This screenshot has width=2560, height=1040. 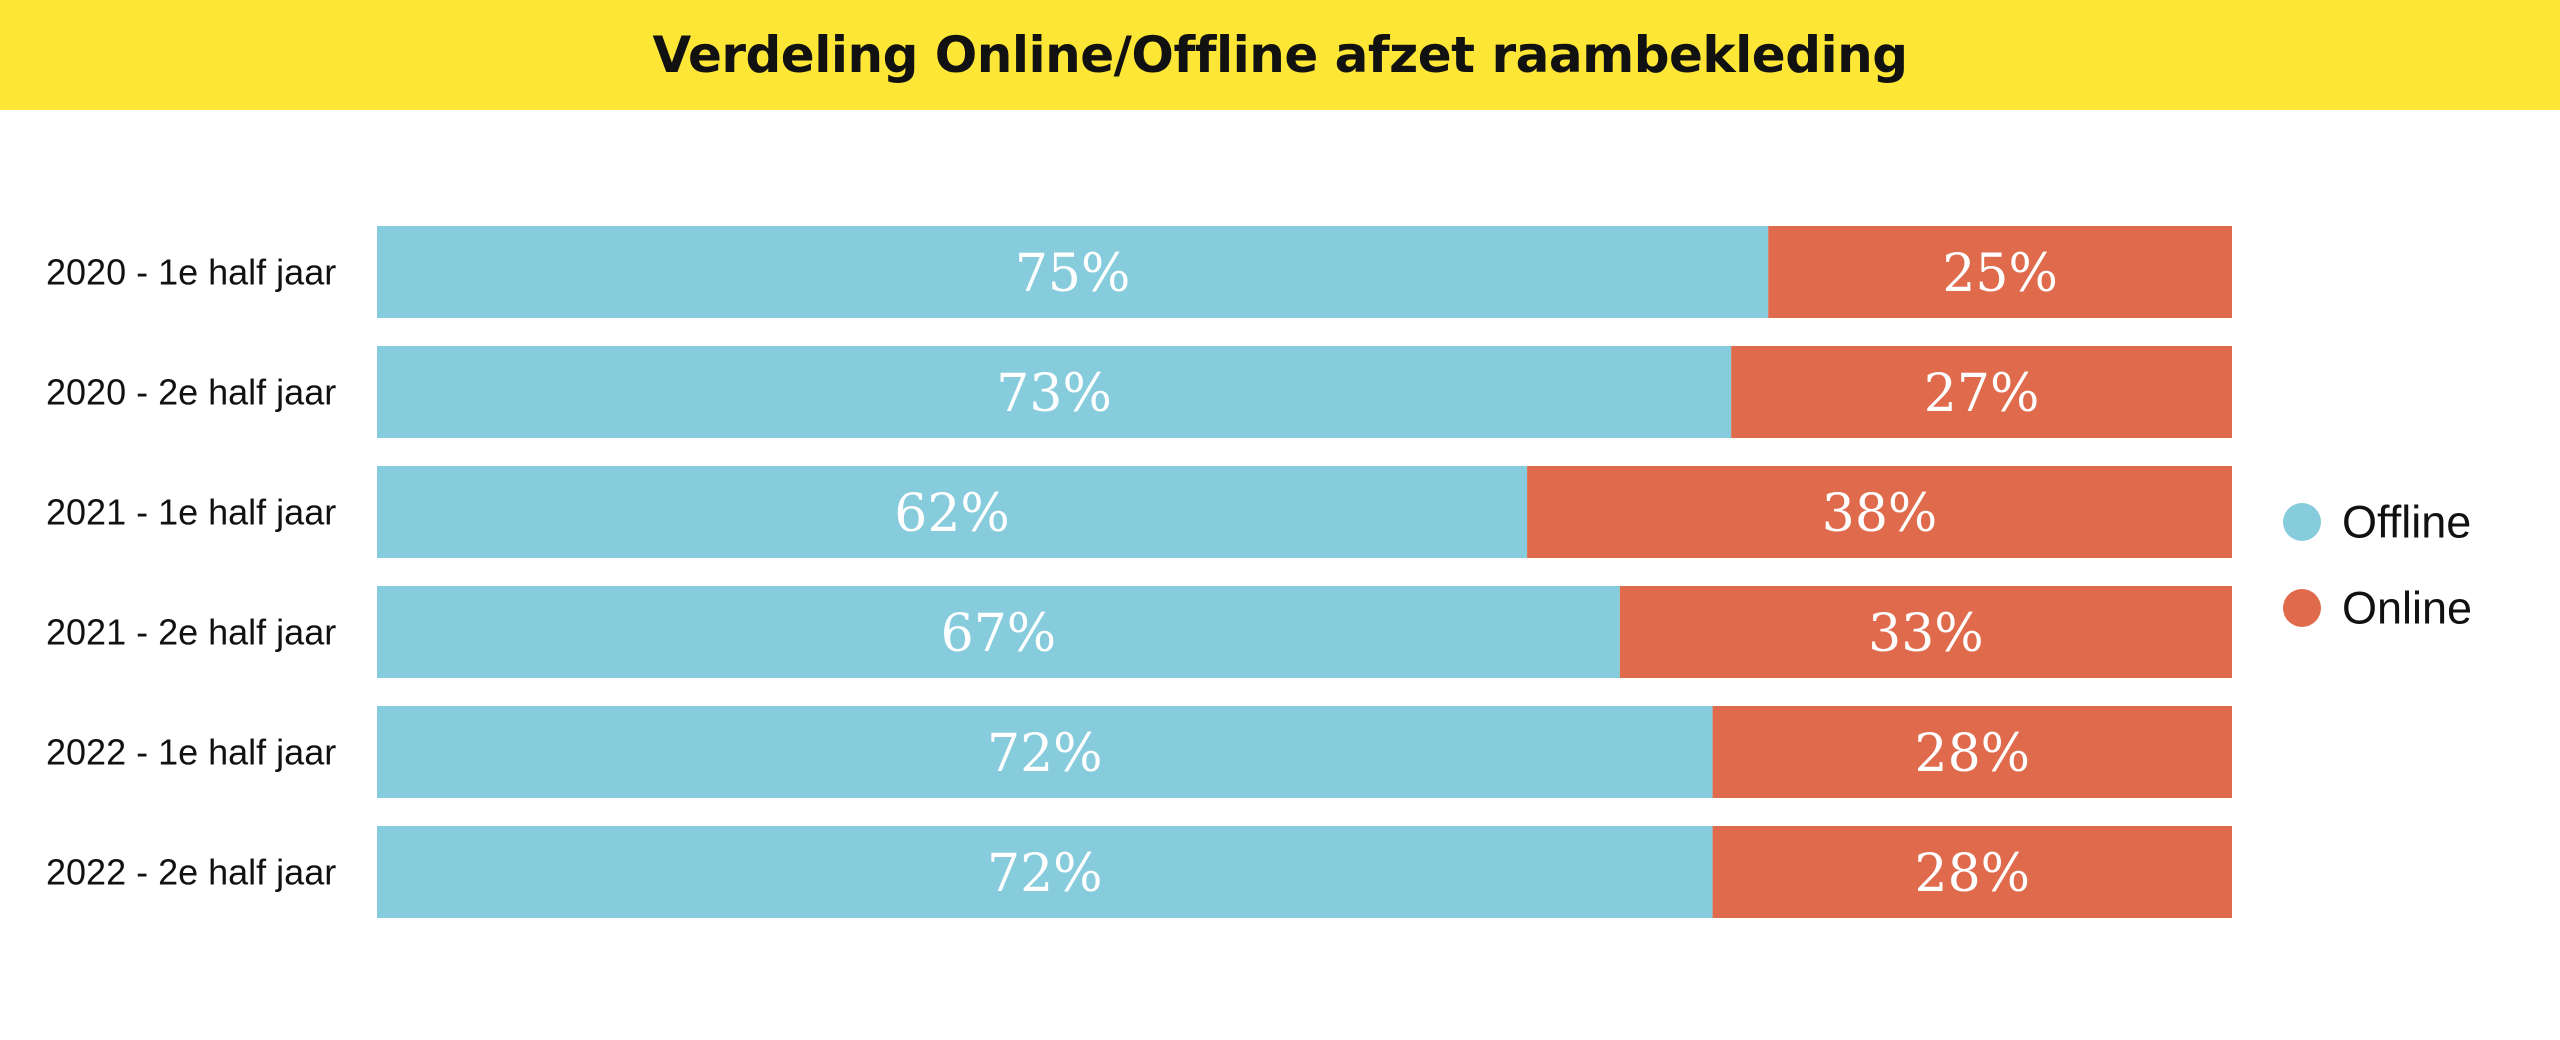 I want to click on data-label: 75%, so click(x=1073, y=274).